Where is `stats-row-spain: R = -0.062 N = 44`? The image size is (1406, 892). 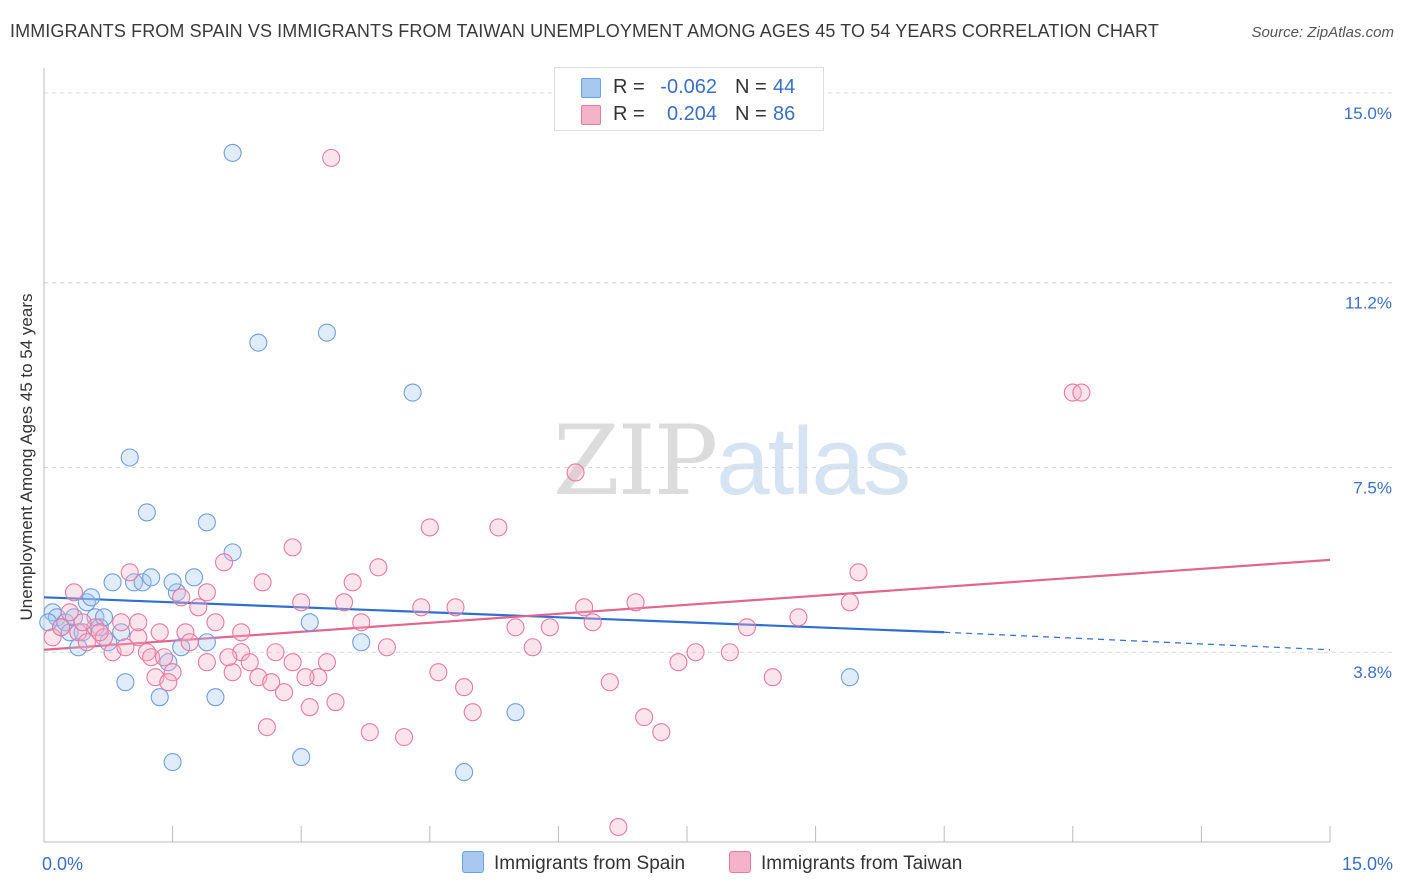 stats-row-spain: R = -0.062 N = 44 is located at coordinates (689, 87).